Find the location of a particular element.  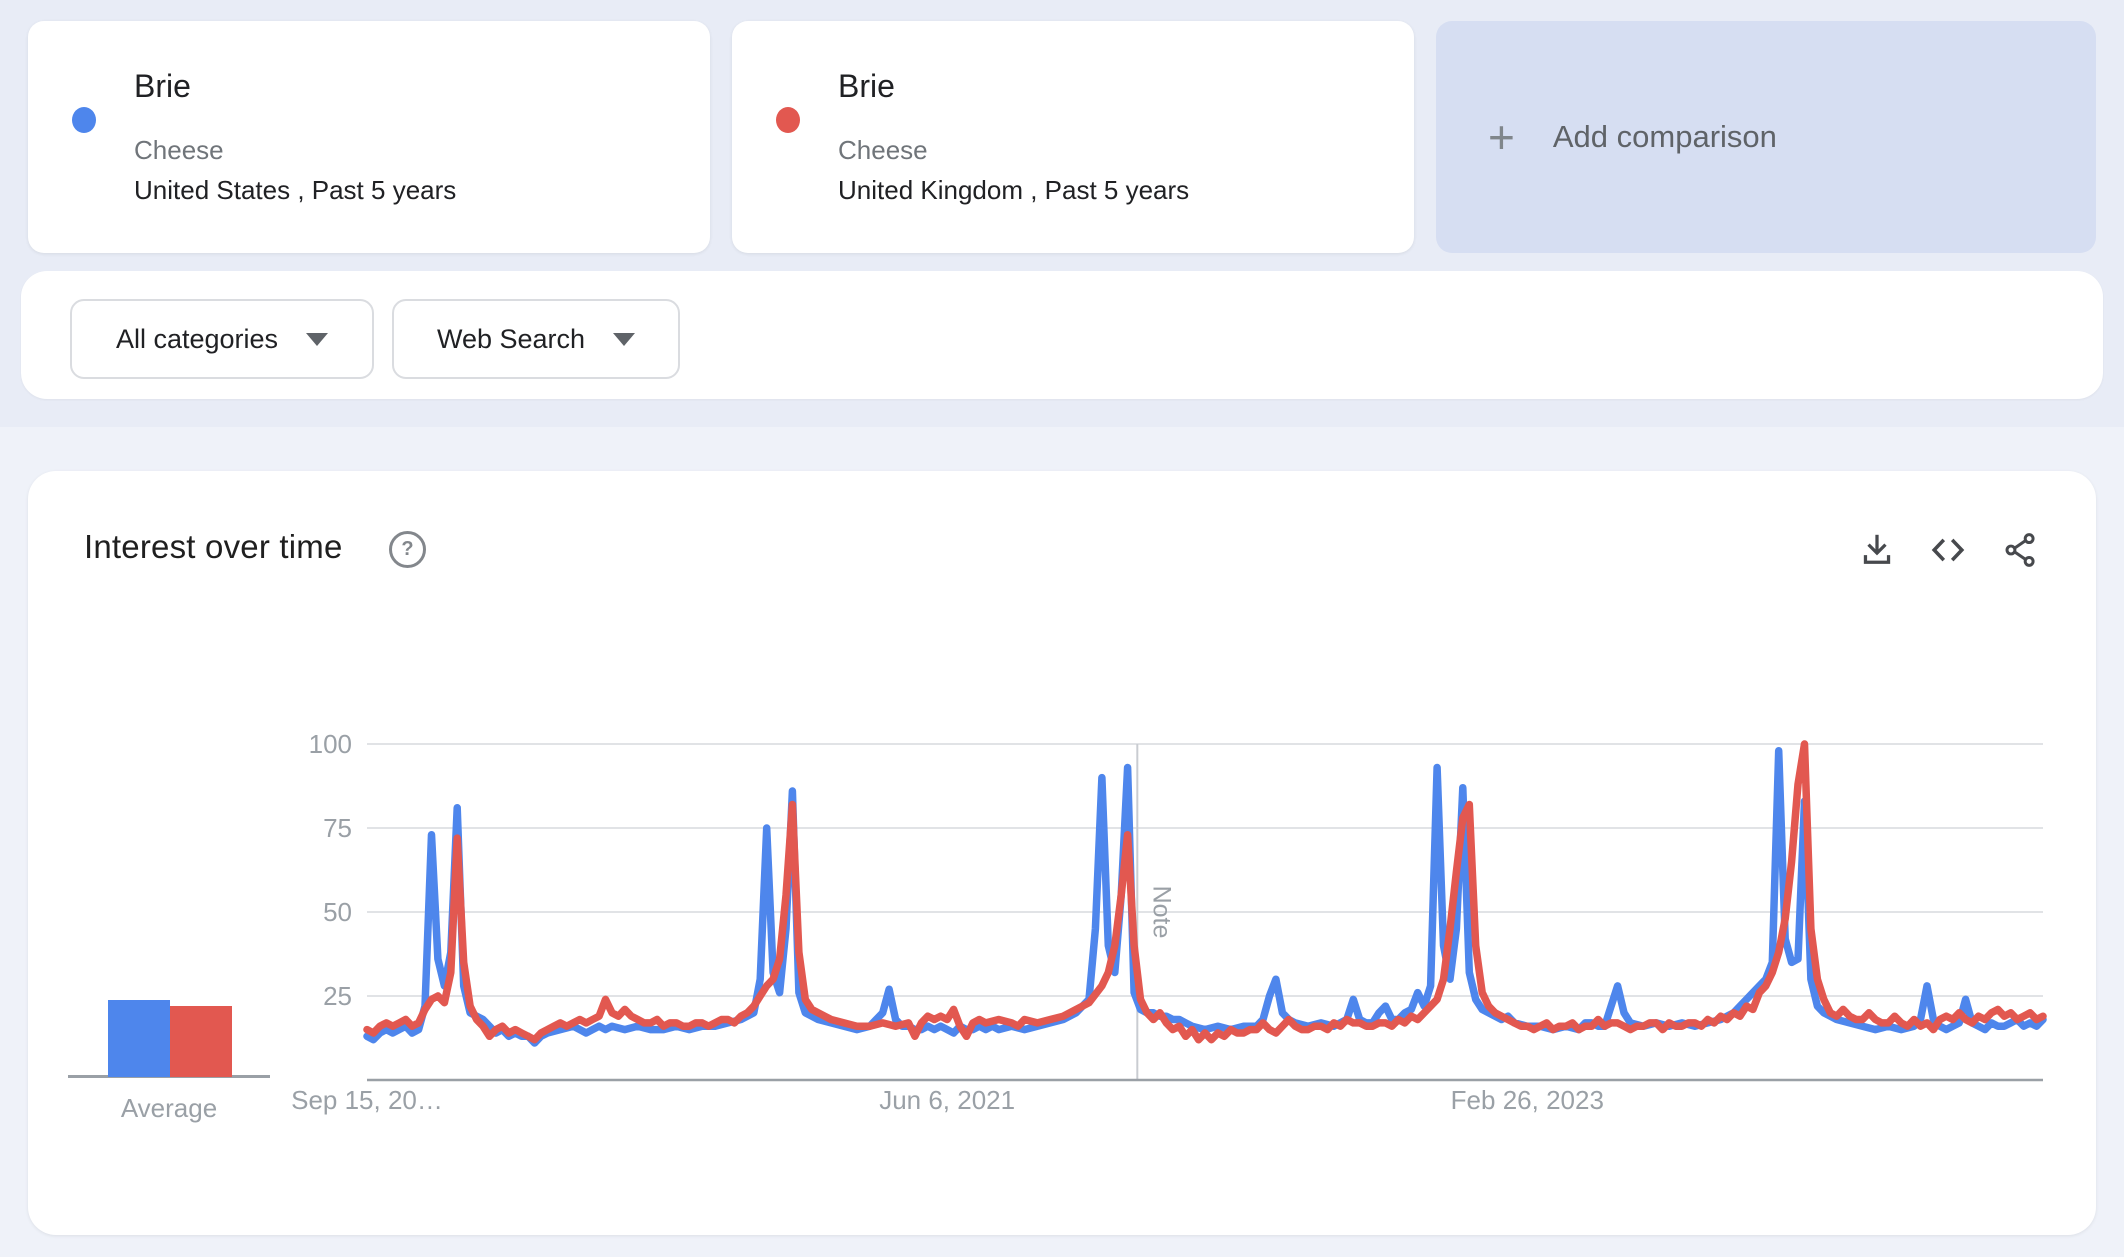

x-axis-tick-label: Feb 26, 2023 is located at coordinates (1527, 1100).